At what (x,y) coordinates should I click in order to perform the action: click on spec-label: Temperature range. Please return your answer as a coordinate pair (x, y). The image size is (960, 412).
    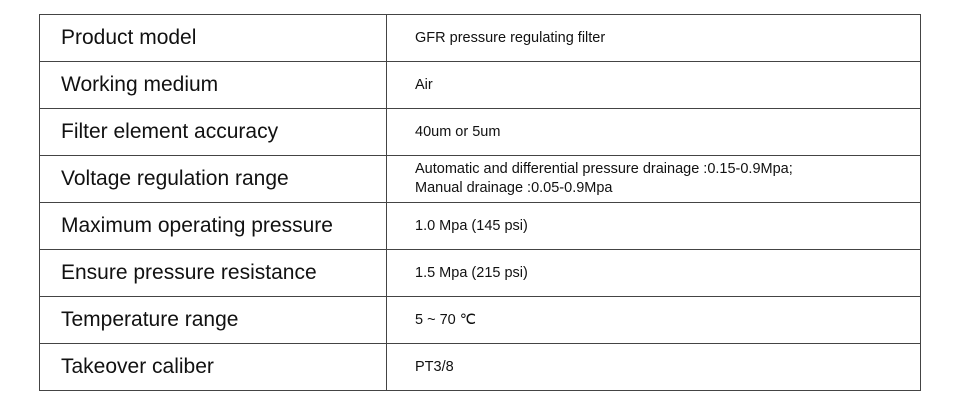
    Looking at the image, I should click on (213, 320).